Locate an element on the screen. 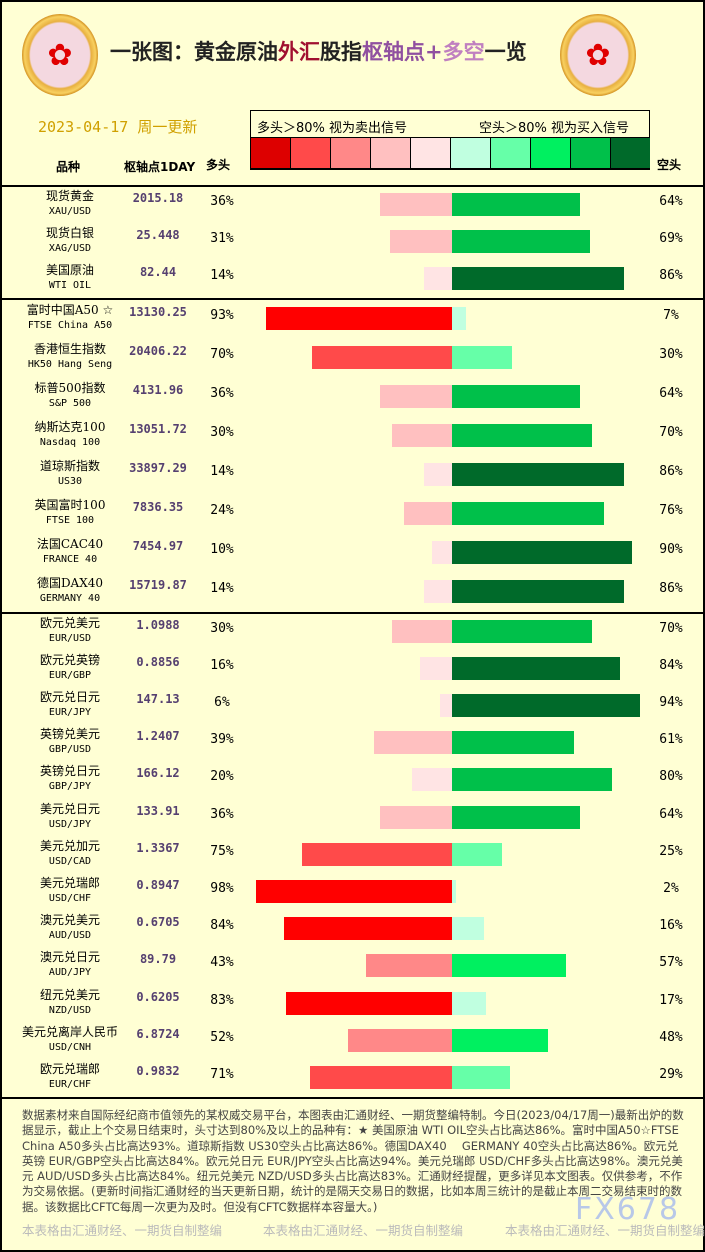 This screenshot has height=1252, width=705. table-row: 富时中国A50 ☆ FTSE China A50 13130.25 93% 7% is located at coordinates (352, 318).